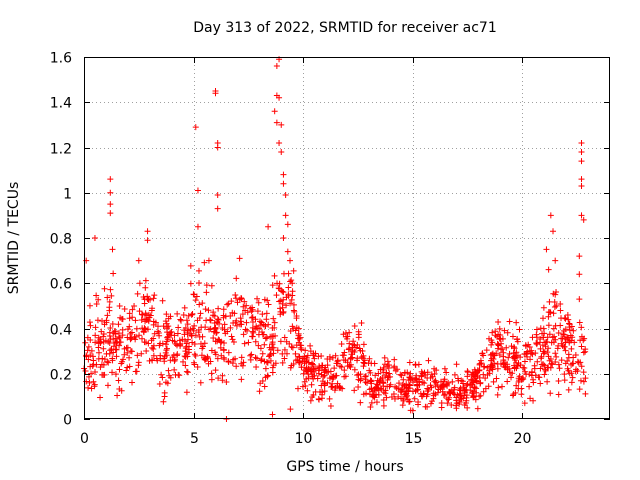  Describe the element at coordinates (14, 238) in the screenshot. I see `y-axis-label: SRMTID / TECUs` at that location.